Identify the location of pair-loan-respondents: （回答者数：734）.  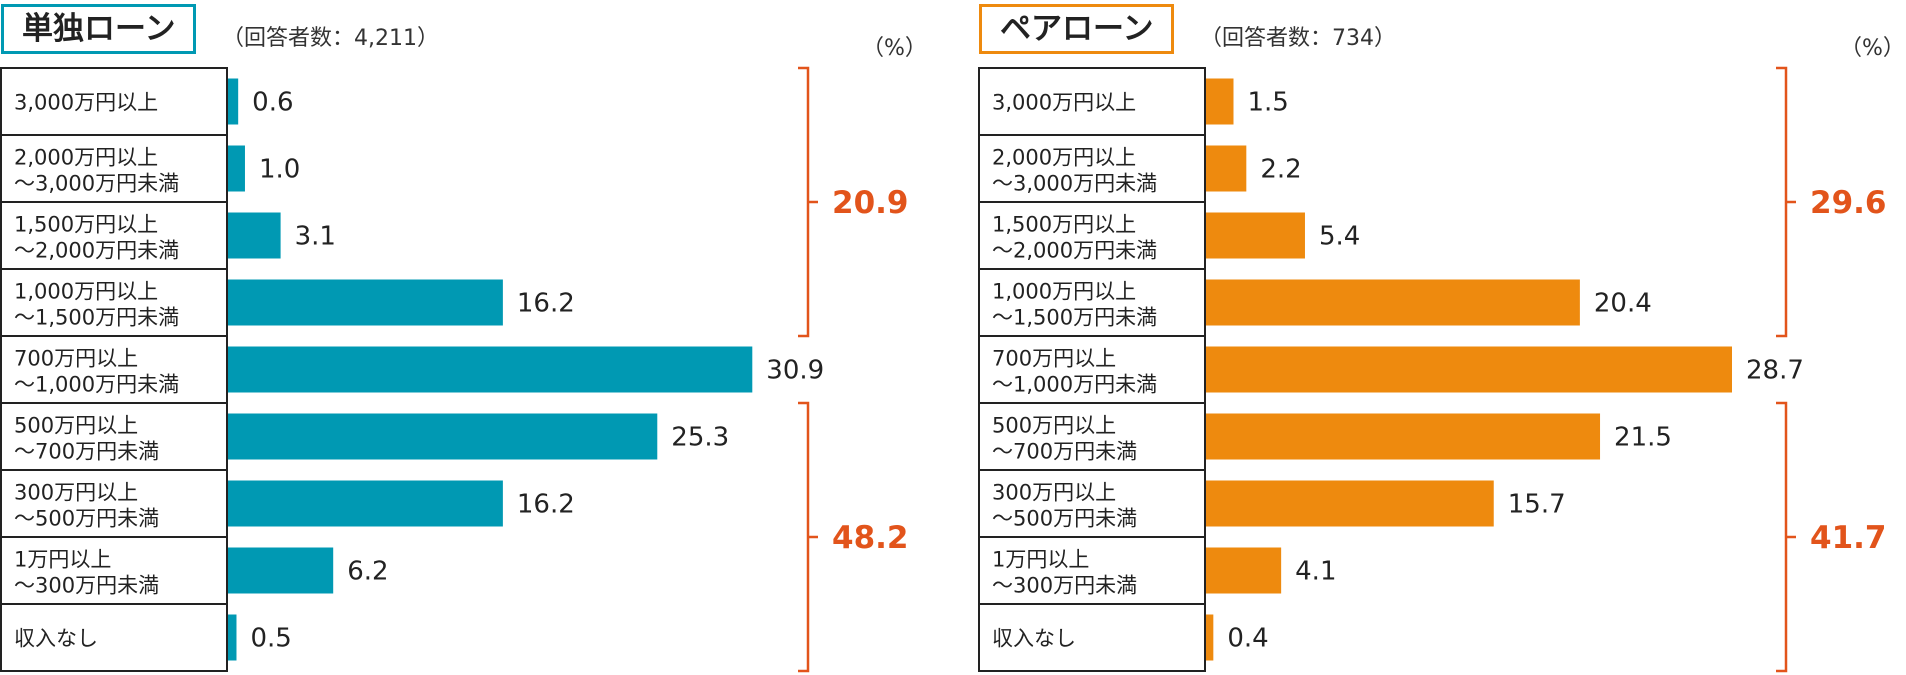
(1298, 38).